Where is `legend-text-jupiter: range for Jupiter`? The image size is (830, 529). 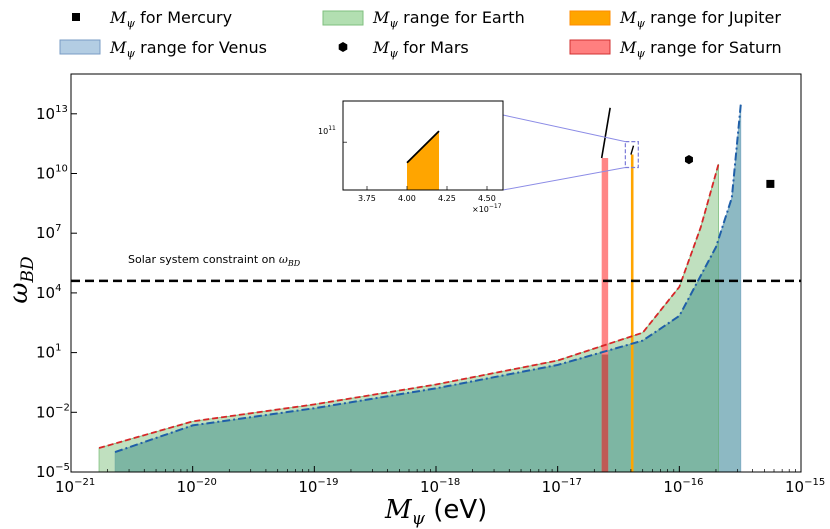
legend-text-jupiter: range for Jupiter is located at coordinates (713, 17).